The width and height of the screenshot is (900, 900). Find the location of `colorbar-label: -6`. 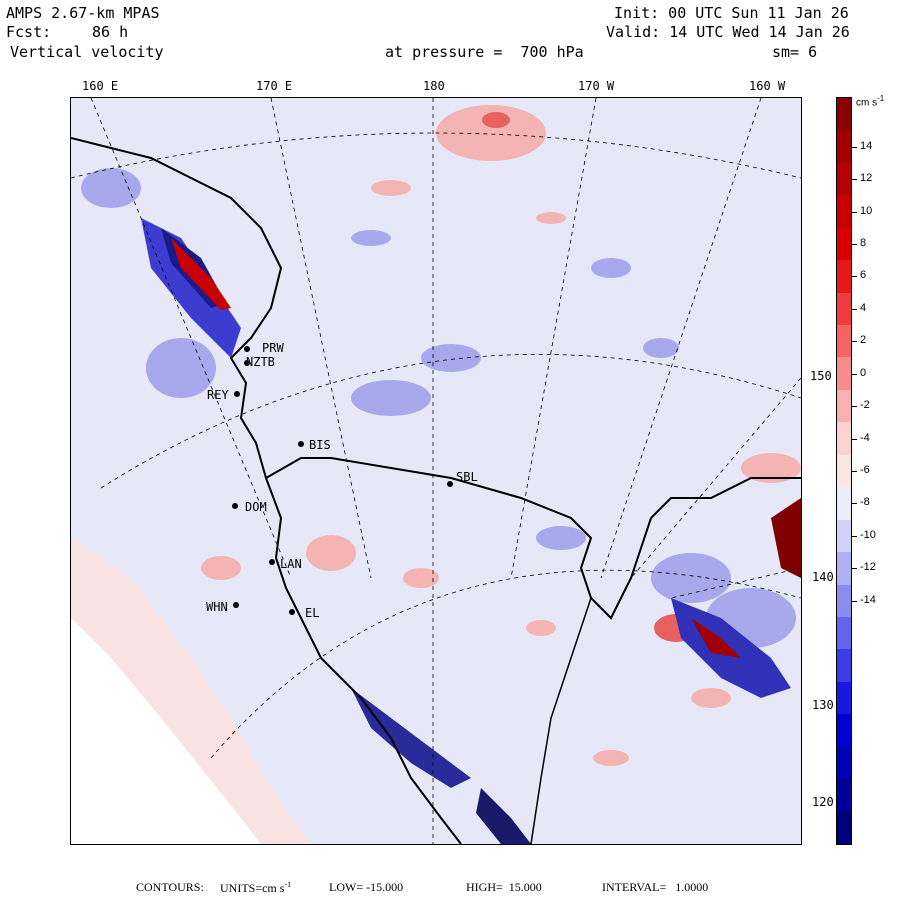

colorbar-label: -6 is located at coordinates (865, 470).